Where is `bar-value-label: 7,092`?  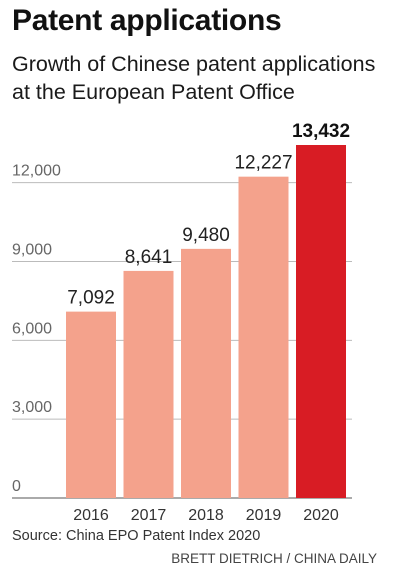 bar-value-label: 7,092 is located at coordinates (91, 298).